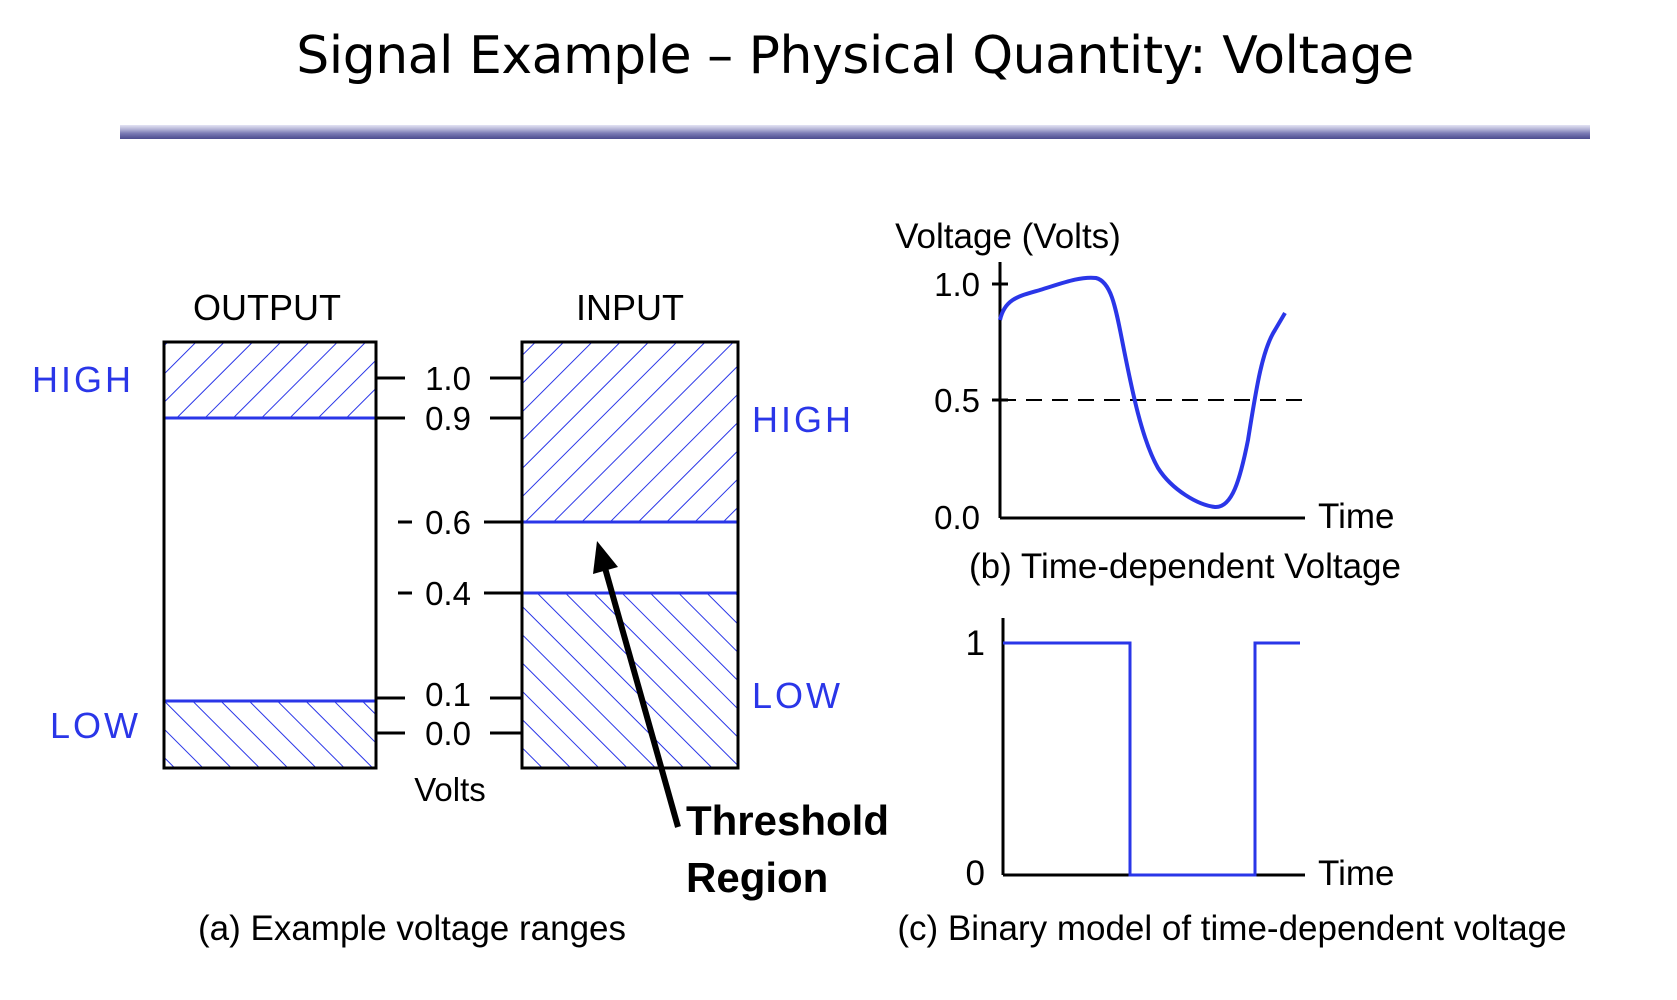  What do you see at coordinates (450, 789) in the screenshot?
I see `volts-unit-label: Volts` at bounding box center [450, 789].